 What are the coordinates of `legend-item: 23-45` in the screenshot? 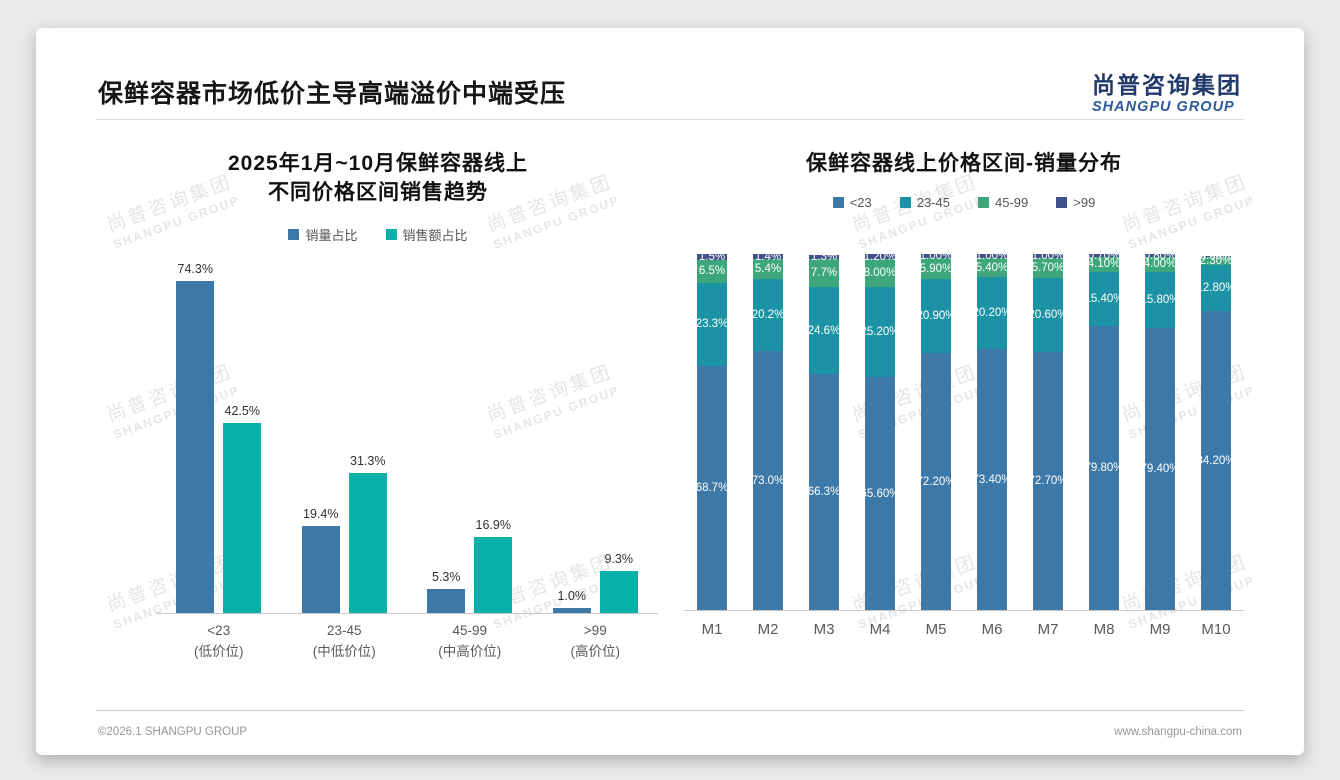 It's located at (924, 203).